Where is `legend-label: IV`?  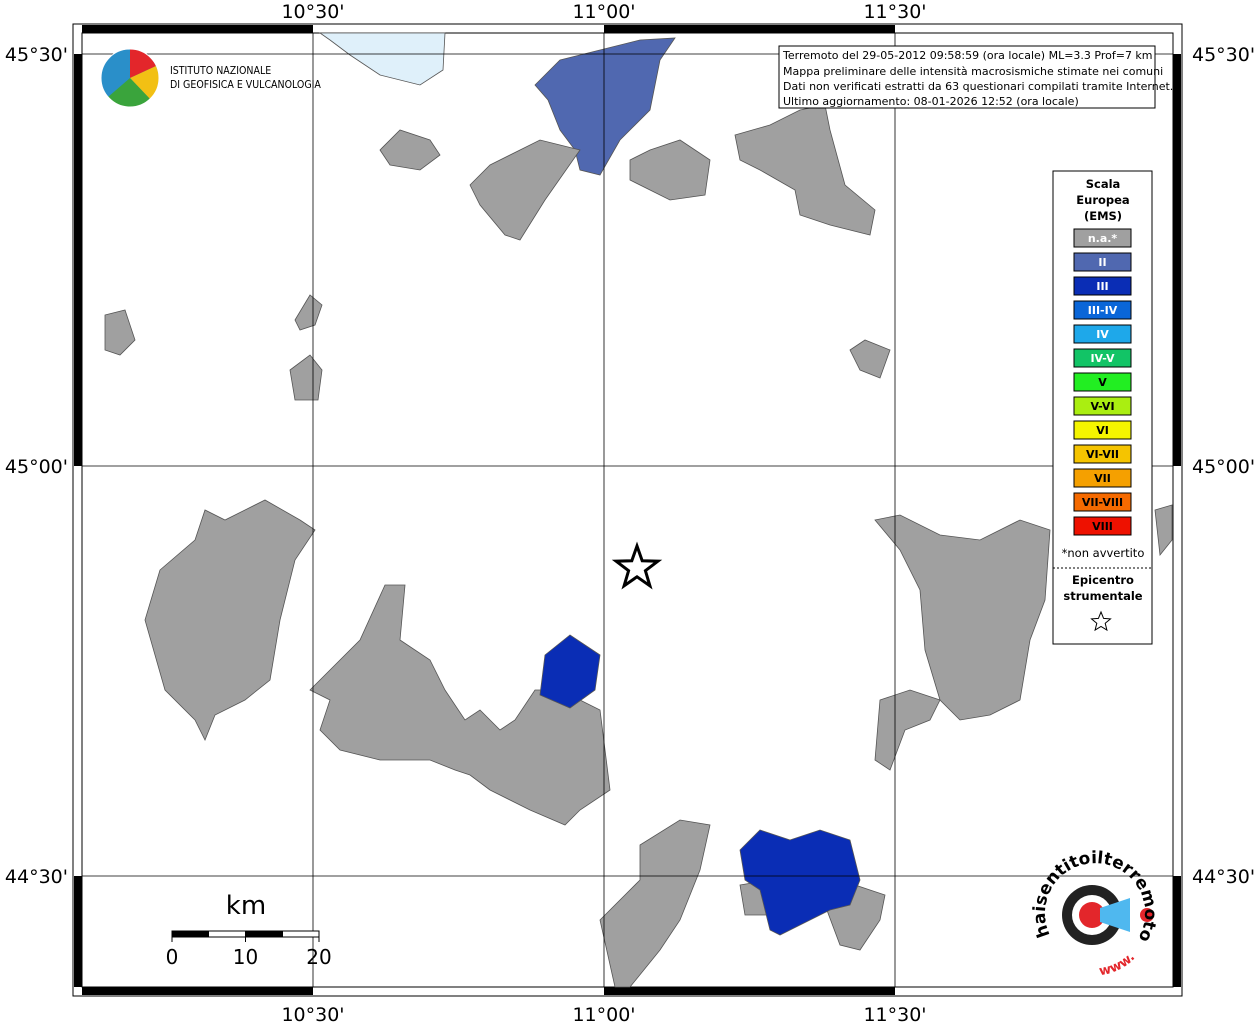
legend-label: IV is located at coordinates (1102, 334).